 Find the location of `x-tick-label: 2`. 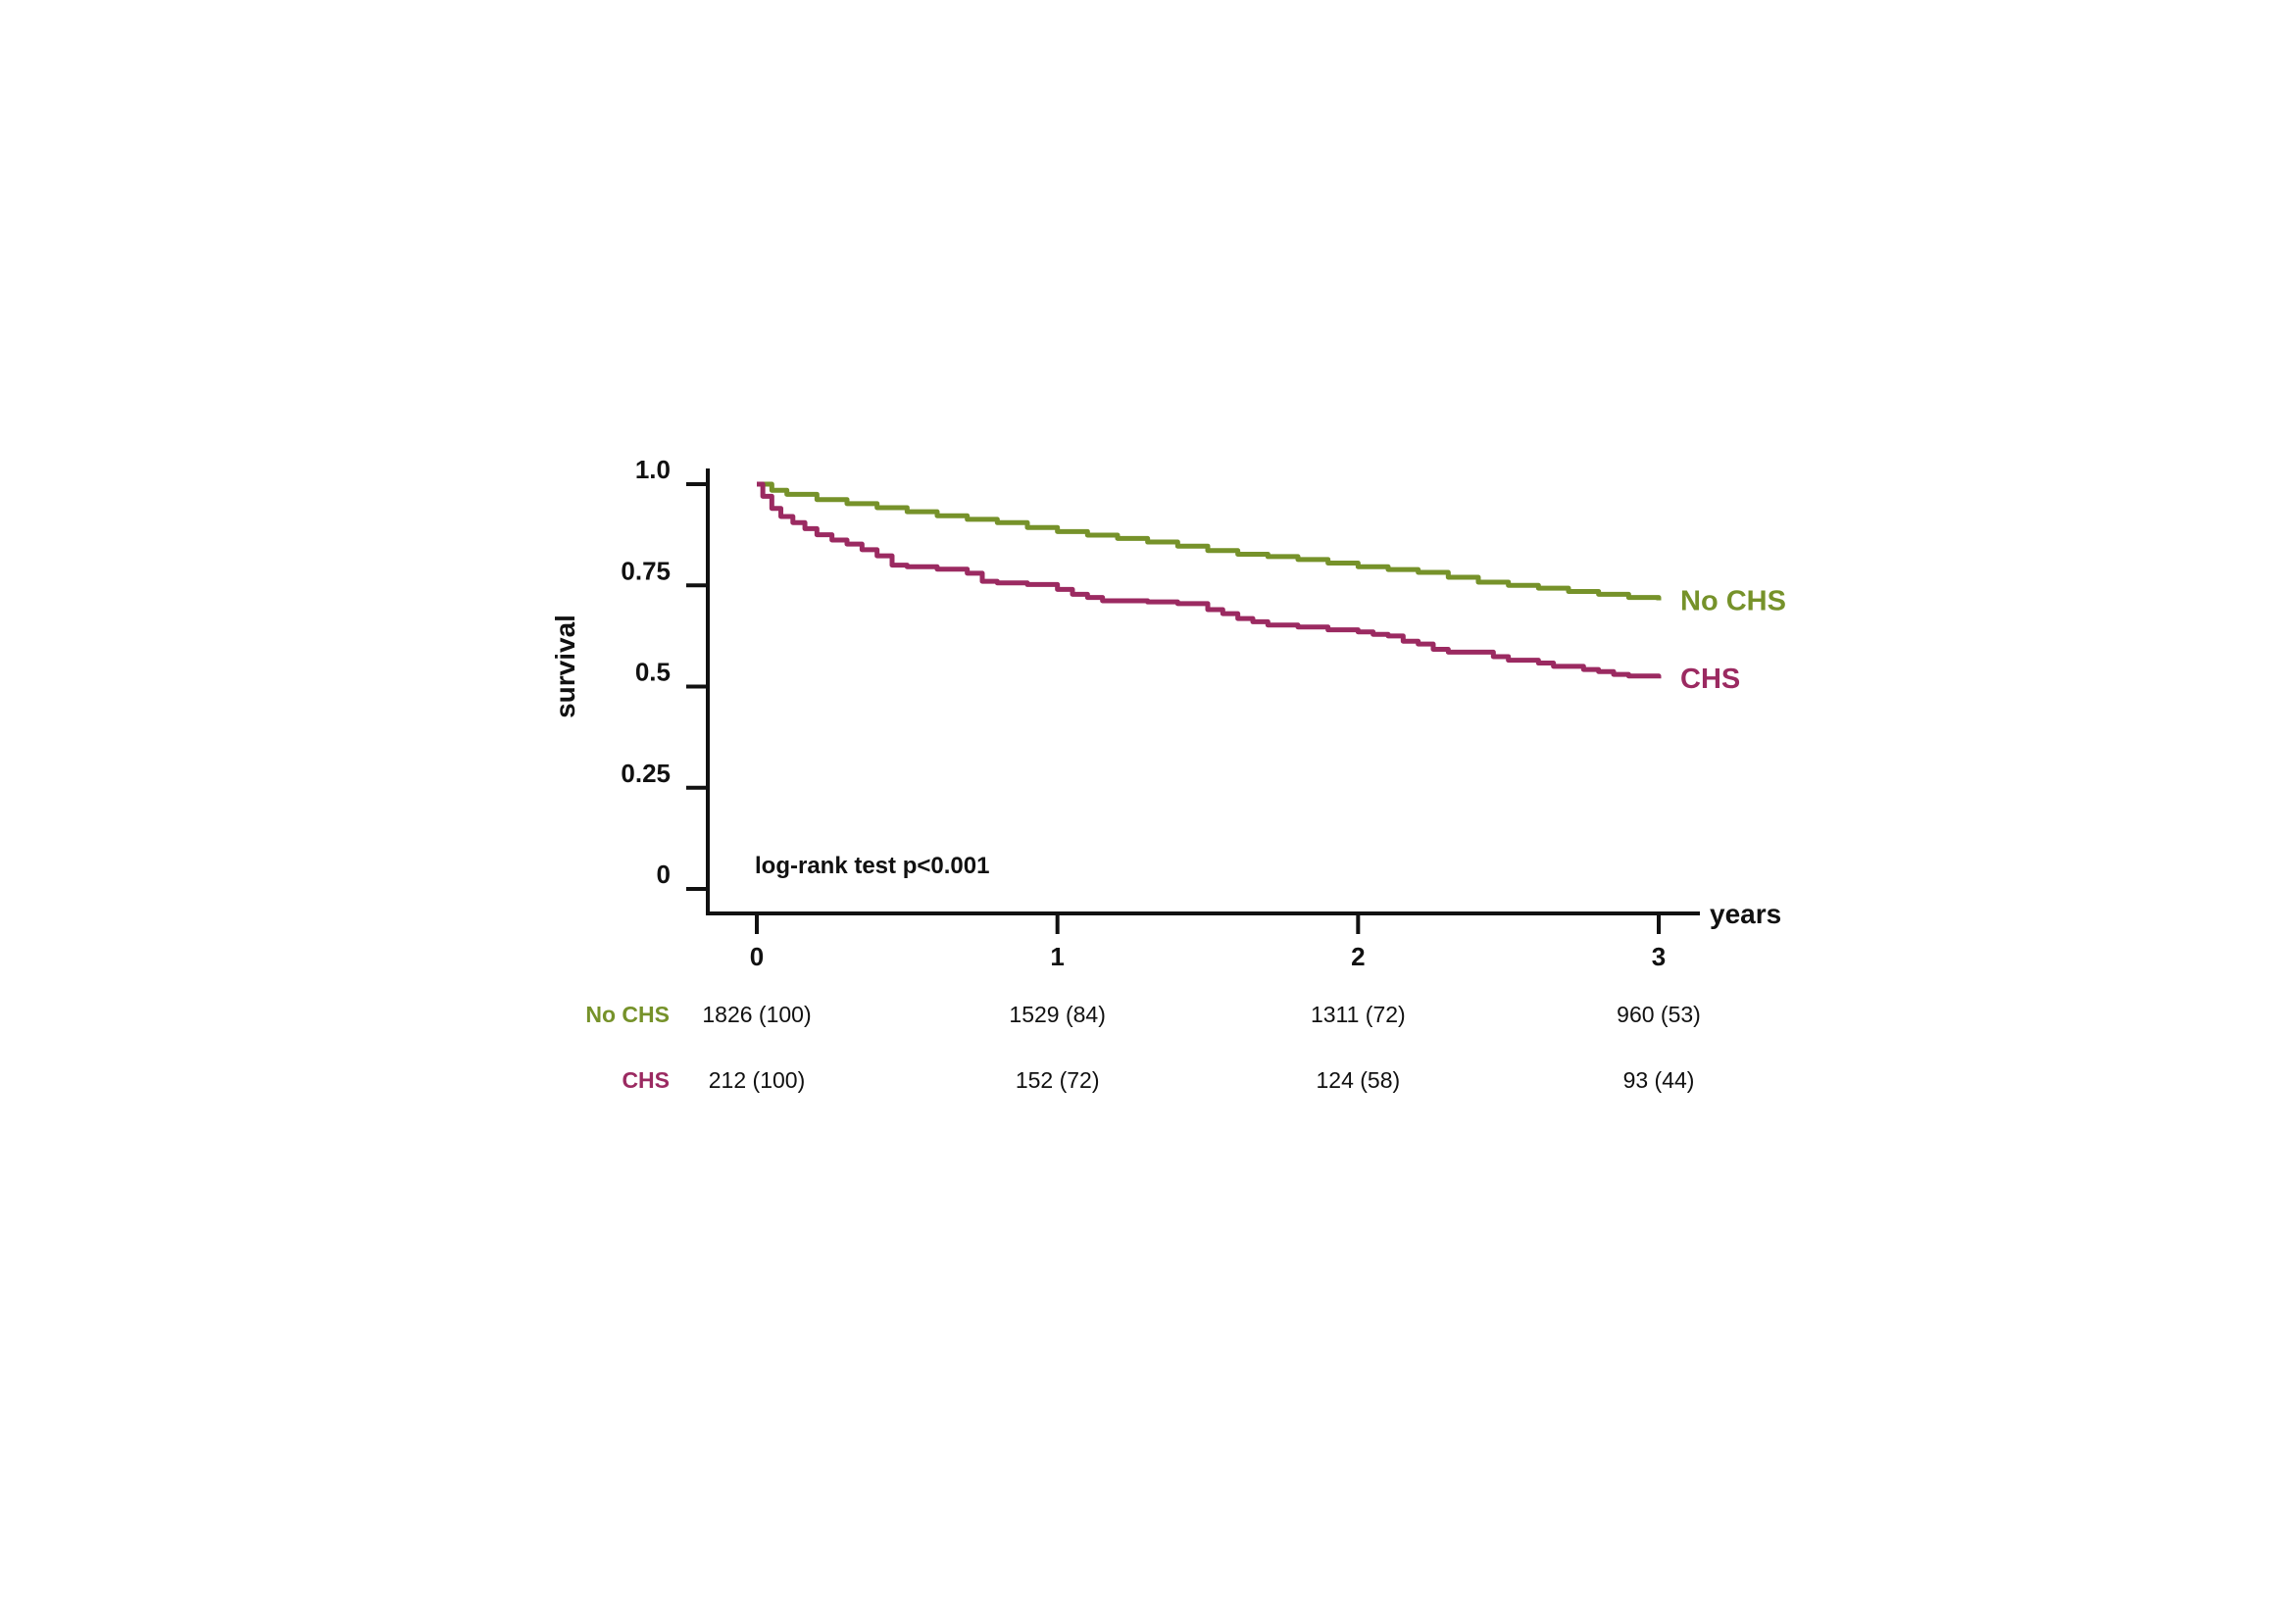

x-tick-label: 2 is located at coordinates (1358, 956).